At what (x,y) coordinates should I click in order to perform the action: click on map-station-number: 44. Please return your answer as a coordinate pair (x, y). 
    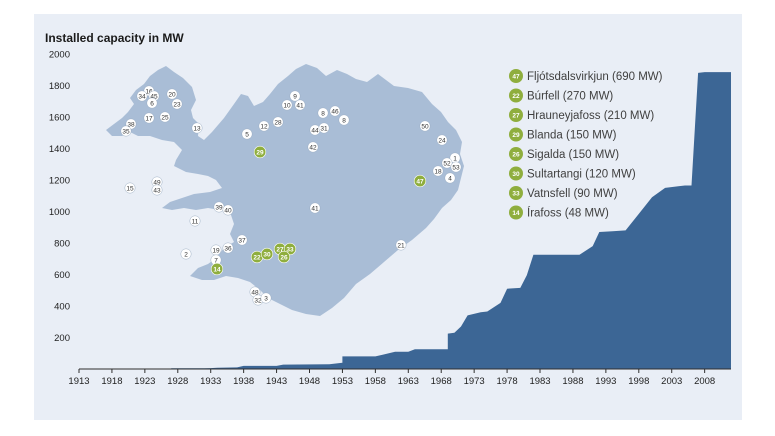
    Looking at the image, I should click on (315, 130).